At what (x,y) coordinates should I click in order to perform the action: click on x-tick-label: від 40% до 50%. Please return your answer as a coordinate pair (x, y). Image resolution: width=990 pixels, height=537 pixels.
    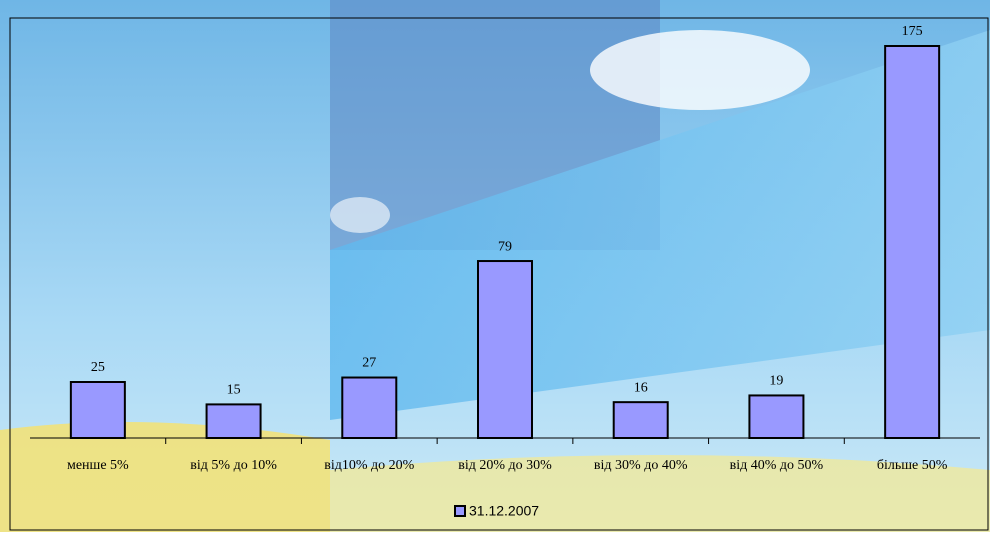
    Looking at the image, I should click on (777, 465).